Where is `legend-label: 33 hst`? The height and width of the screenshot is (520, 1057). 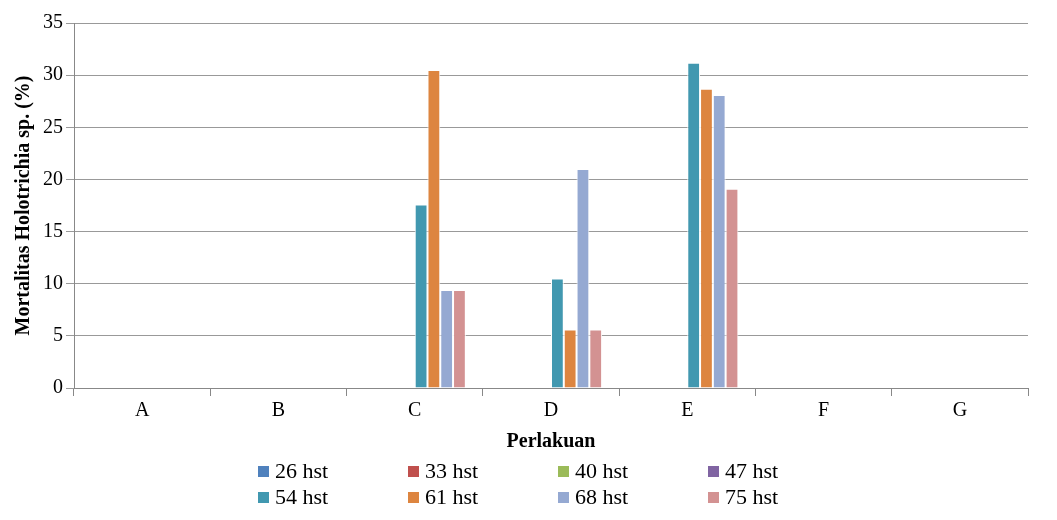
legend-label: 33 hst is located at coordinates (452, 471).